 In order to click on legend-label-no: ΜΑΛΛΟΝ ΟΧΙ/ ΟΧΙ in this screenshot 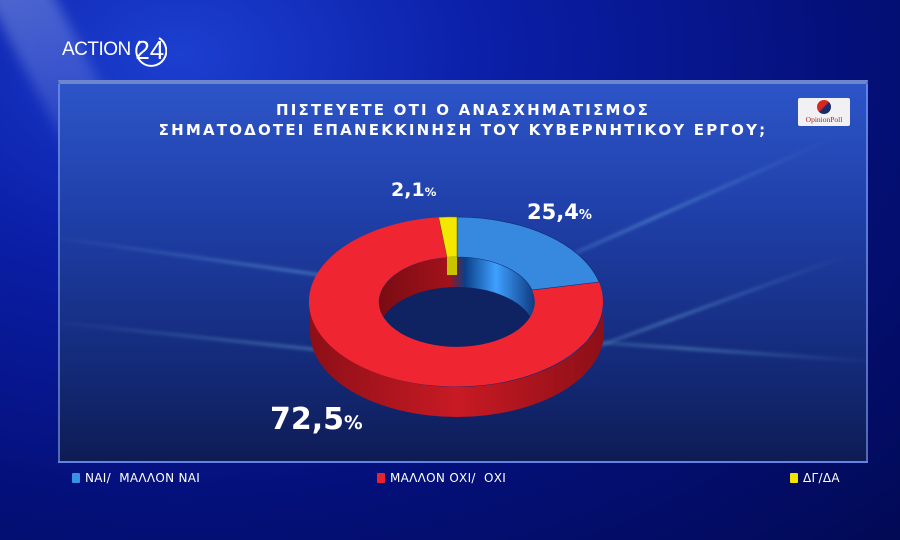, I will do `click(448, 478)`.